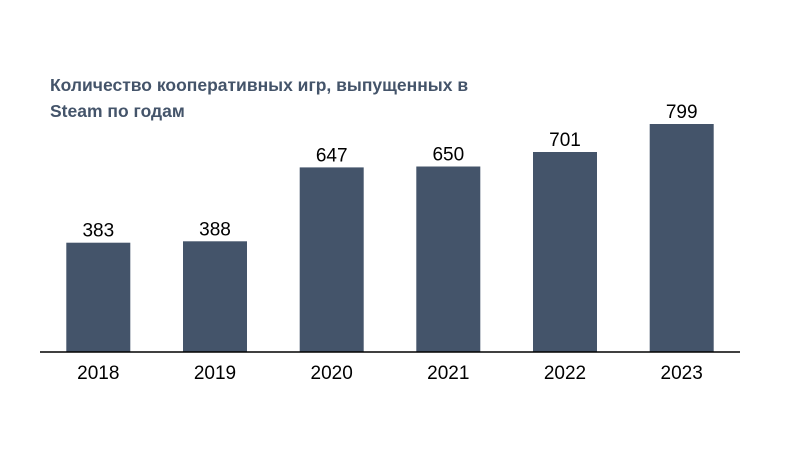 This screenshot has width=800, height=451. Describe the element at coordinates (682, 112) in the screenshot. I see `data-label-2023: 799` at that location.